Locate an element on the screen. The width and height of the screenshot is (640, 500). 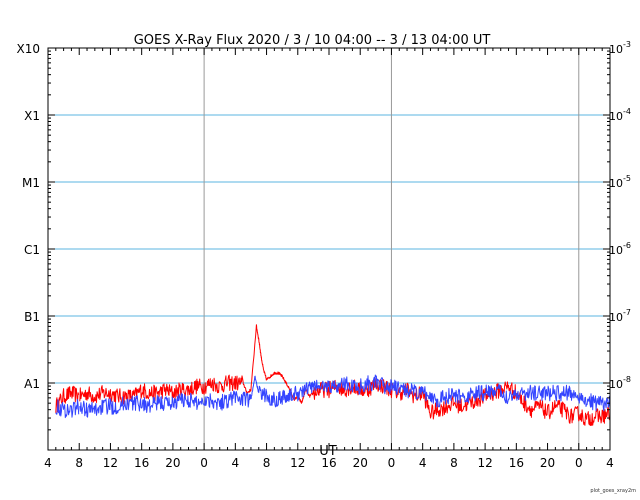
right-axis-label-exponent: -6 is located at coordinates (627, 245).